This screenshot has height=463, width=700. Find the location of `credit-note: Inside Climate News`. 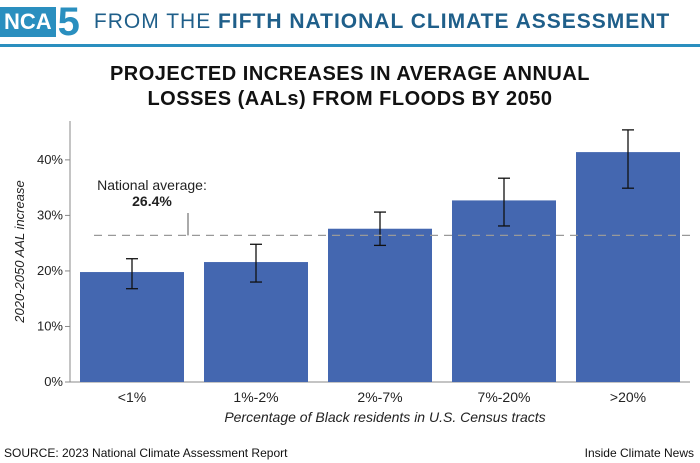

credit-note: Inside Climate News is located at coordinates (639, 453).